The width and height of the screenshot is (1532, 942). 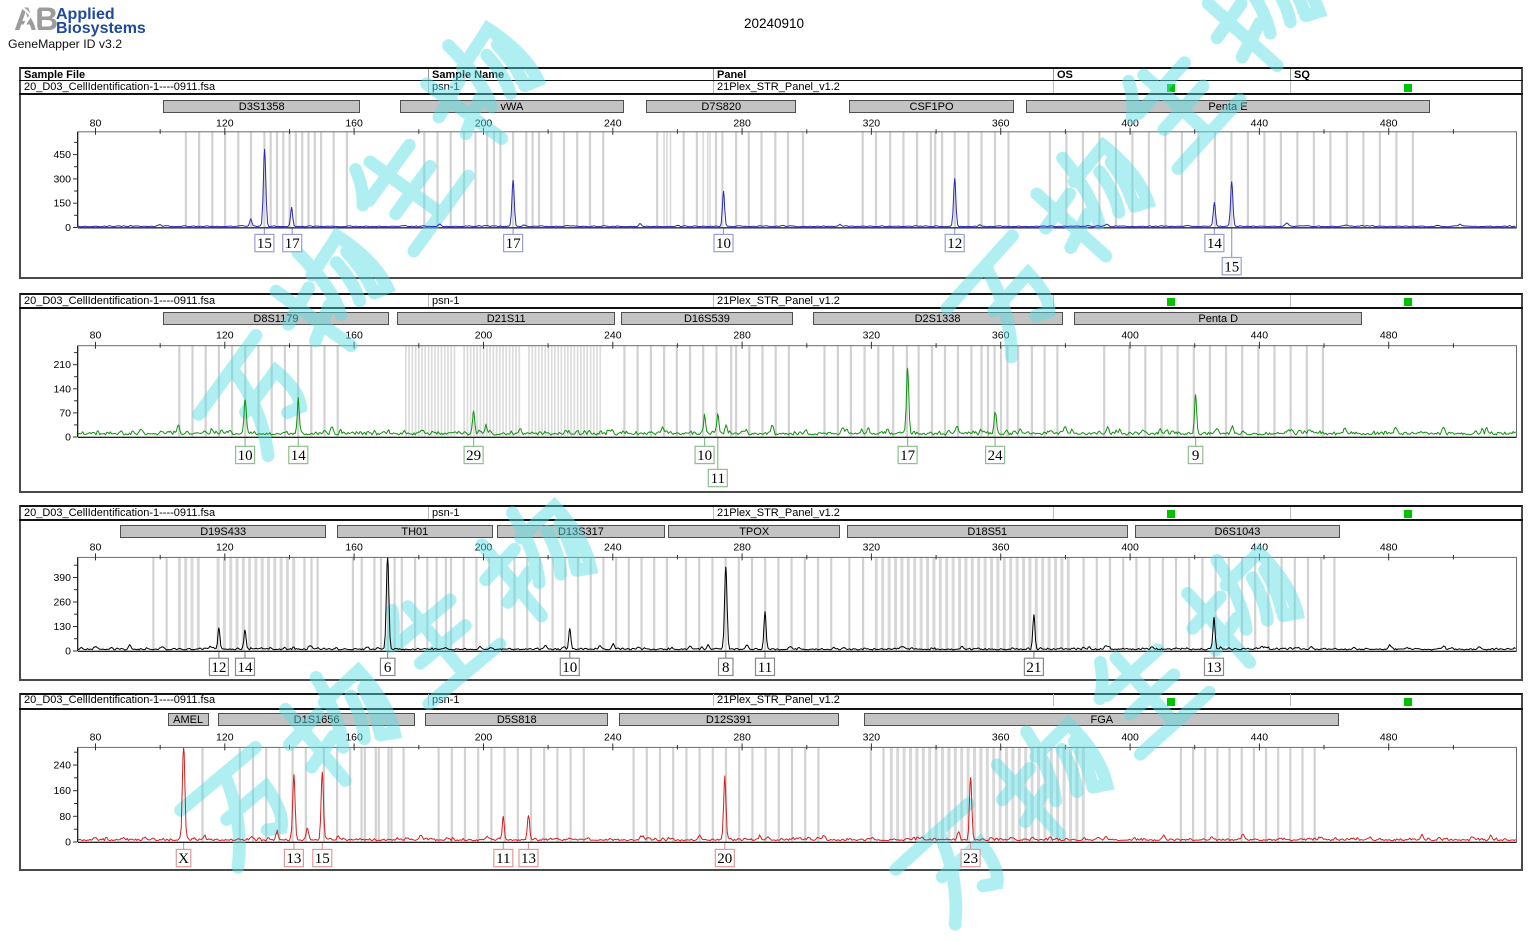 What do you see at coordinates (101, 28) in the screenshot?
I see `svg-text: Biosystems` at bounding box center [101, 28].